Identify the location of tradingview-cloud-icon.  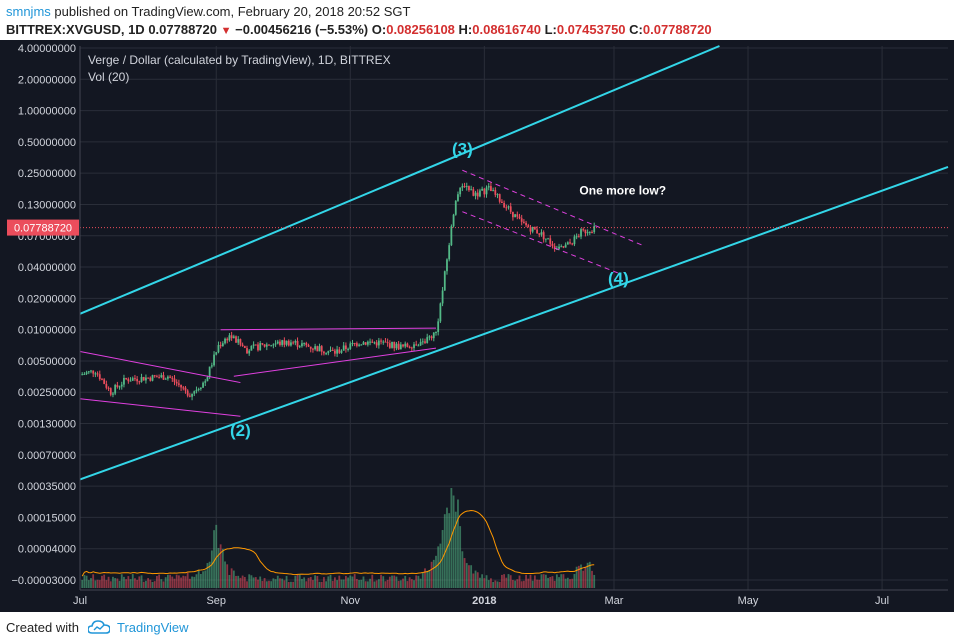
(99, 627).